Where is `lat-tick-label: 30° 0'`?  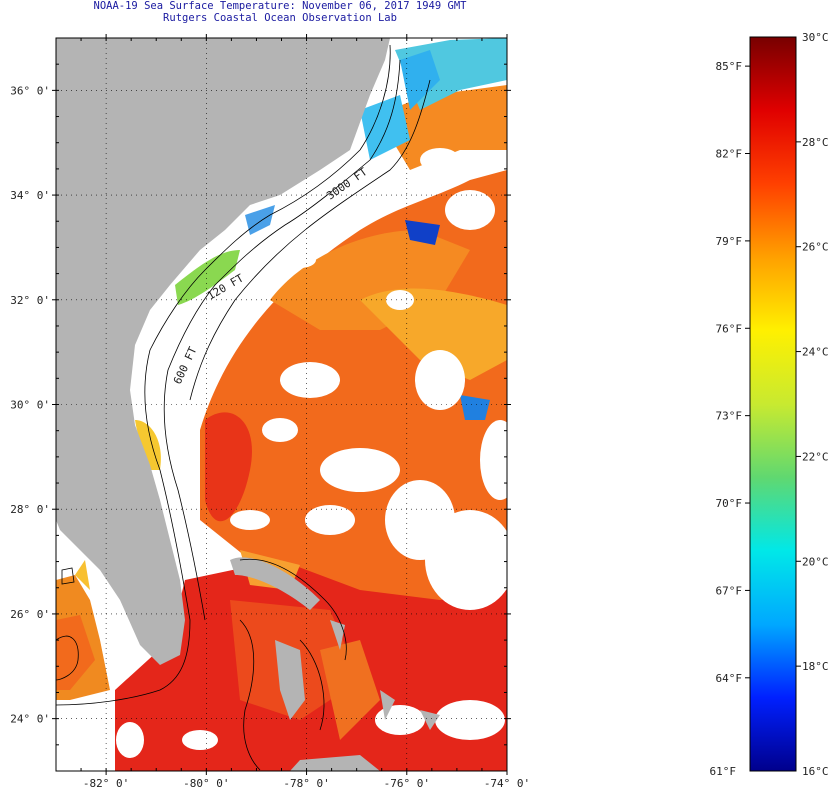 lat-tick-label: 30° 0' is located at coordinates (30, 405).